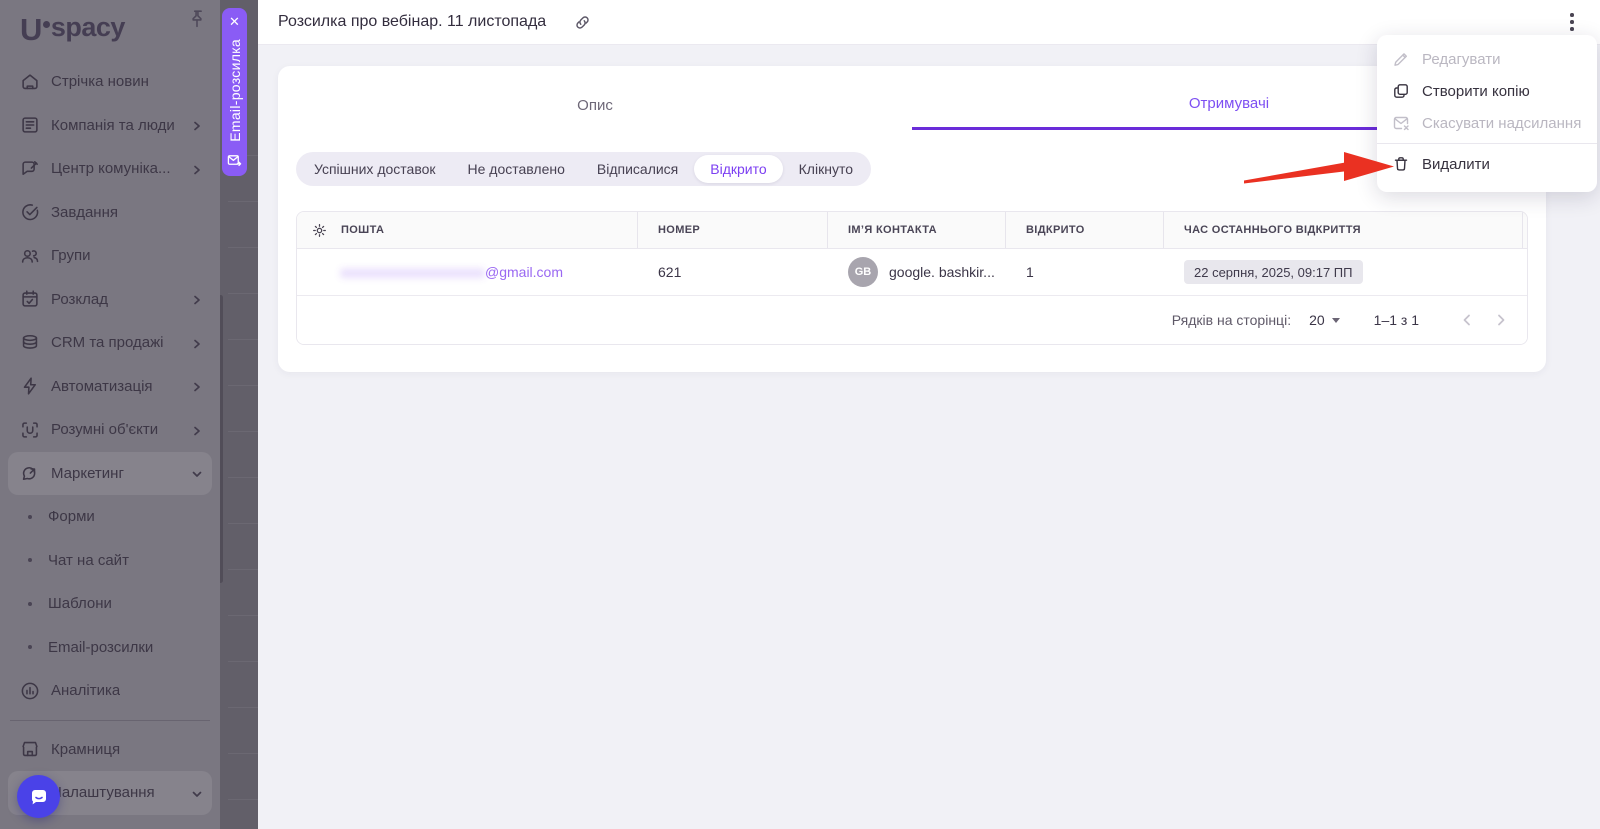  What do you see at coordinates (30, 691) in the screenshot?
I see `analytics-icon` at bounding box center [30, 691].